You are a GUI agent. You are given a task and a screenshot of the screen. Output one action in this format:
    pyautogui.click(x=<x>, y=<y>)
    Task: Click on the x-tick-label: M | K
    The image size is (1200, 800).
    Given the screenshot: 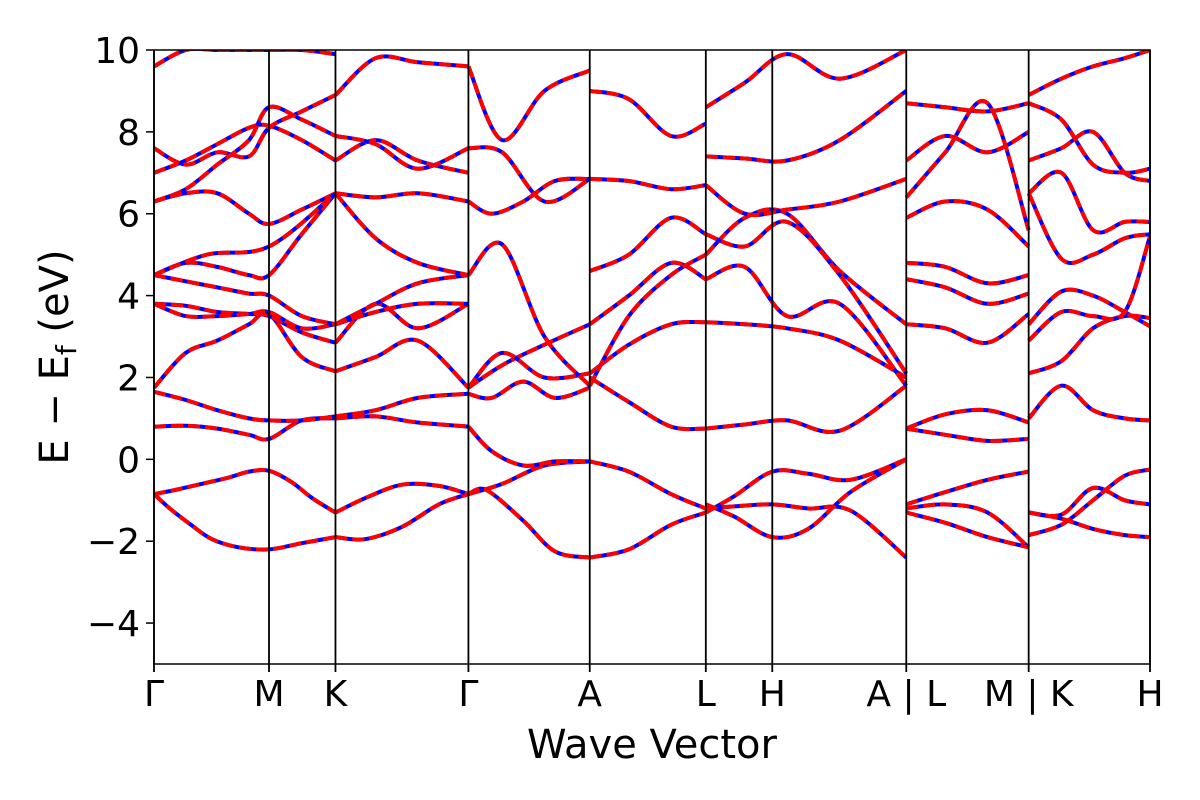 What is the action you would take?
    pyautogui.click(x=1029, y=694)
    